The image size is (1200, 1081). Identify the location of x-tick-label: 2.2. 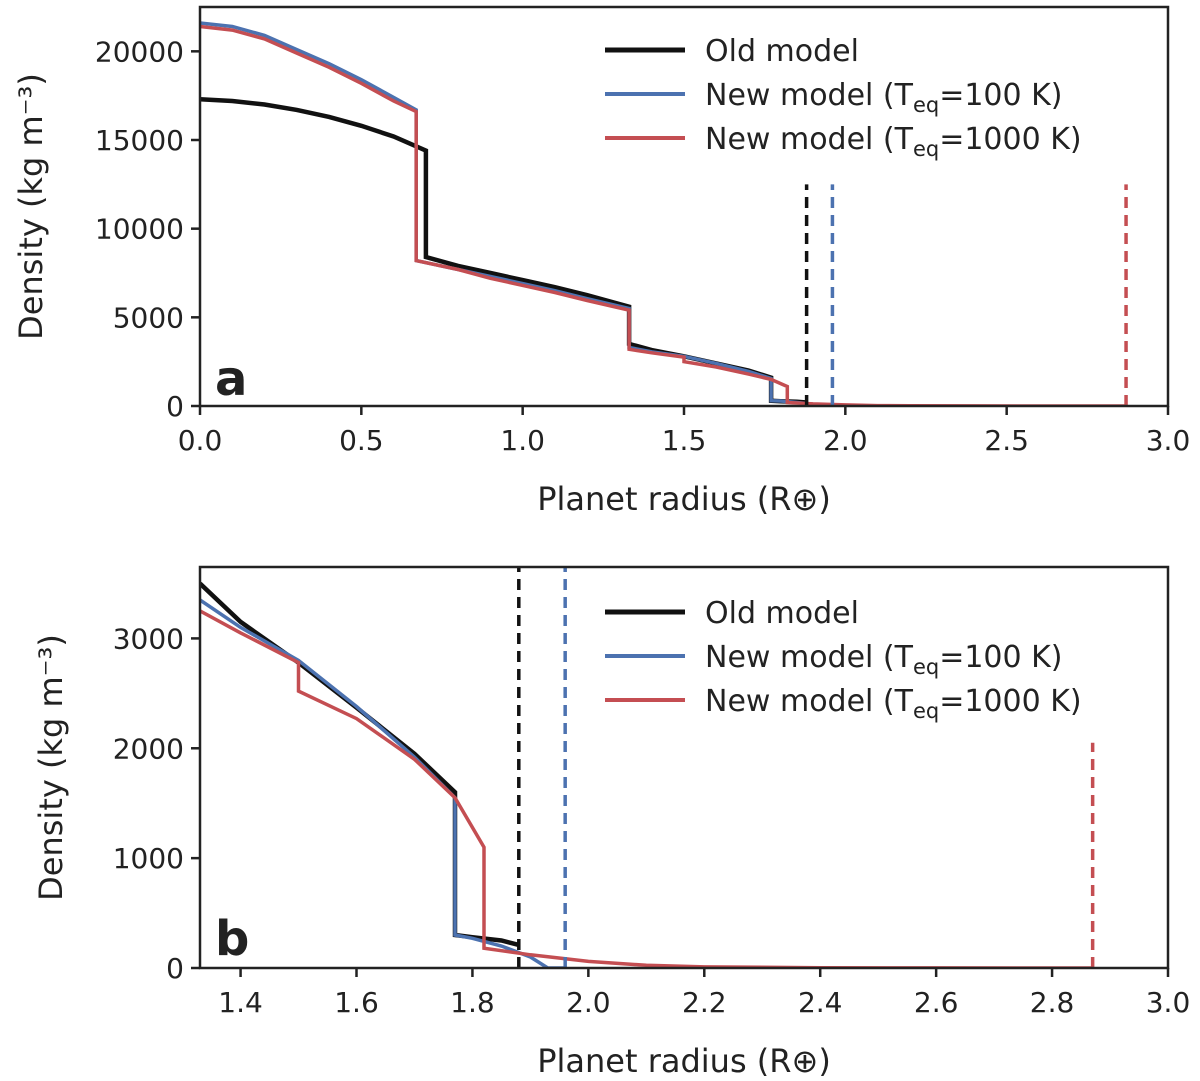
(704, 1002).